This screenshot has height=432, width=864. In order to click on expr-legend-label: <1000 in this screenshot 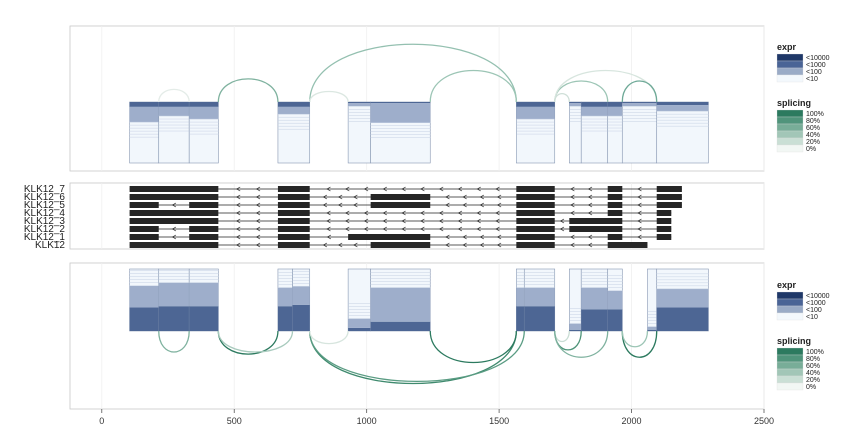, I will do `click(816, 65)`.